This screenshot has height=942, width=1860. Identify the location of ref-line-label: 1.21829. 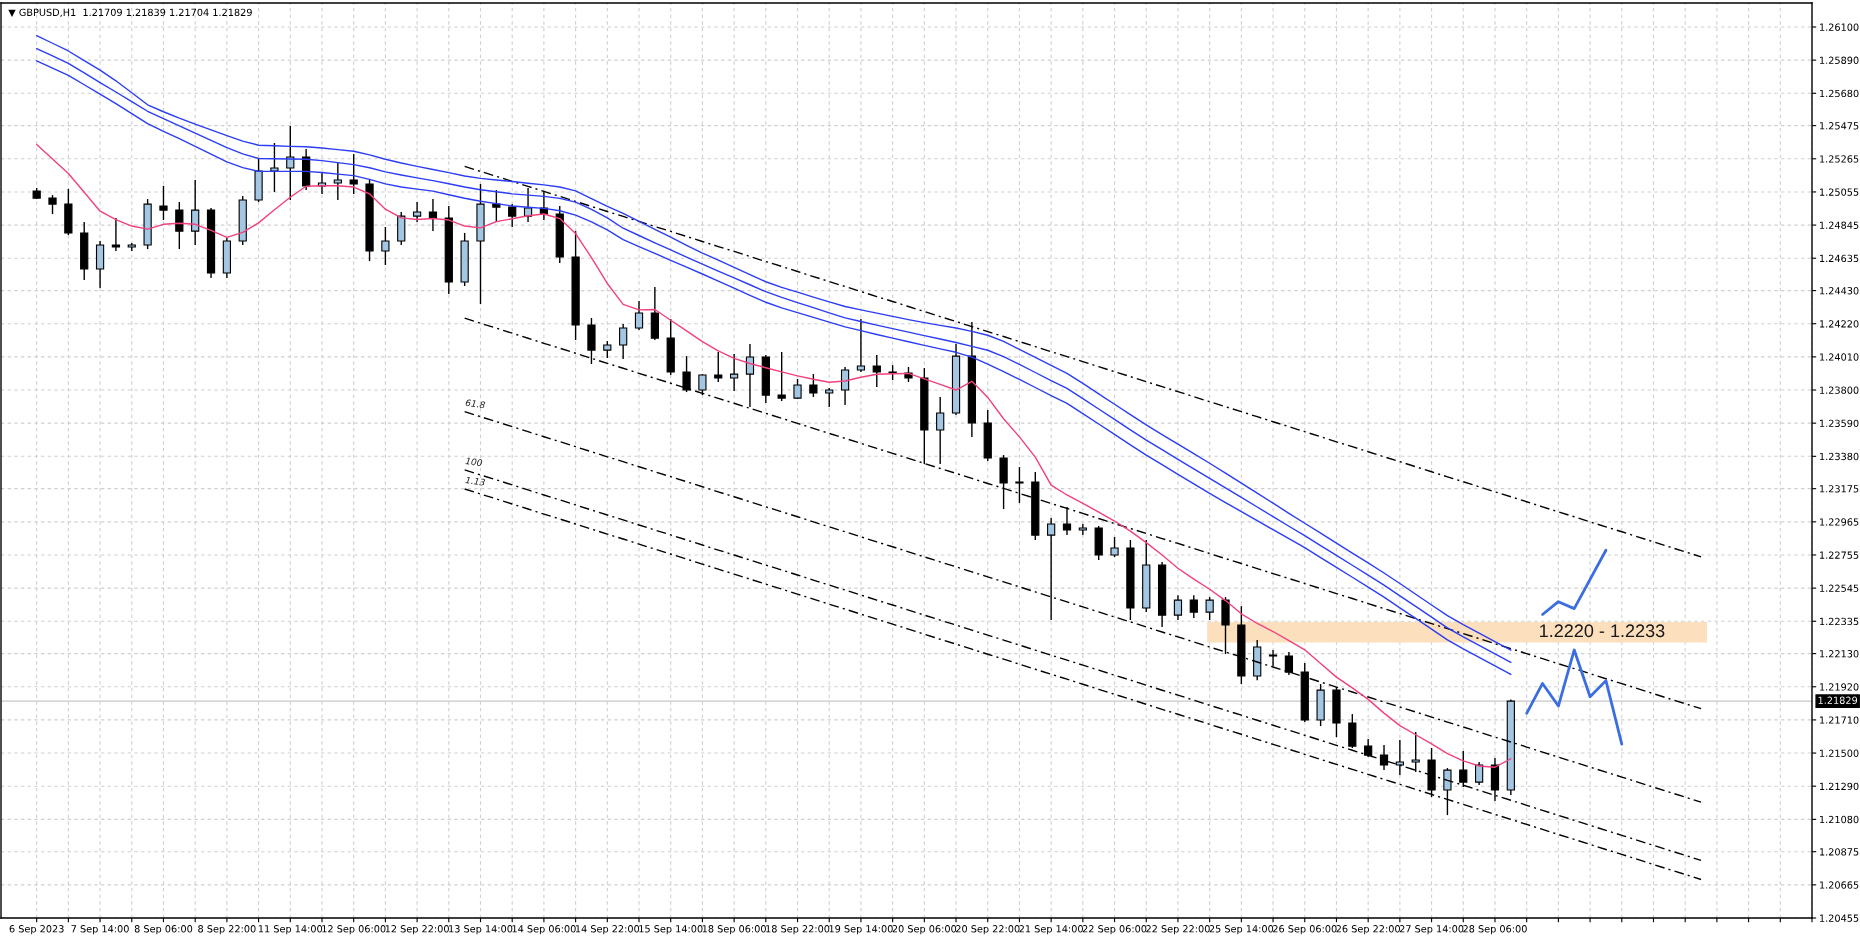
(1838, 700).